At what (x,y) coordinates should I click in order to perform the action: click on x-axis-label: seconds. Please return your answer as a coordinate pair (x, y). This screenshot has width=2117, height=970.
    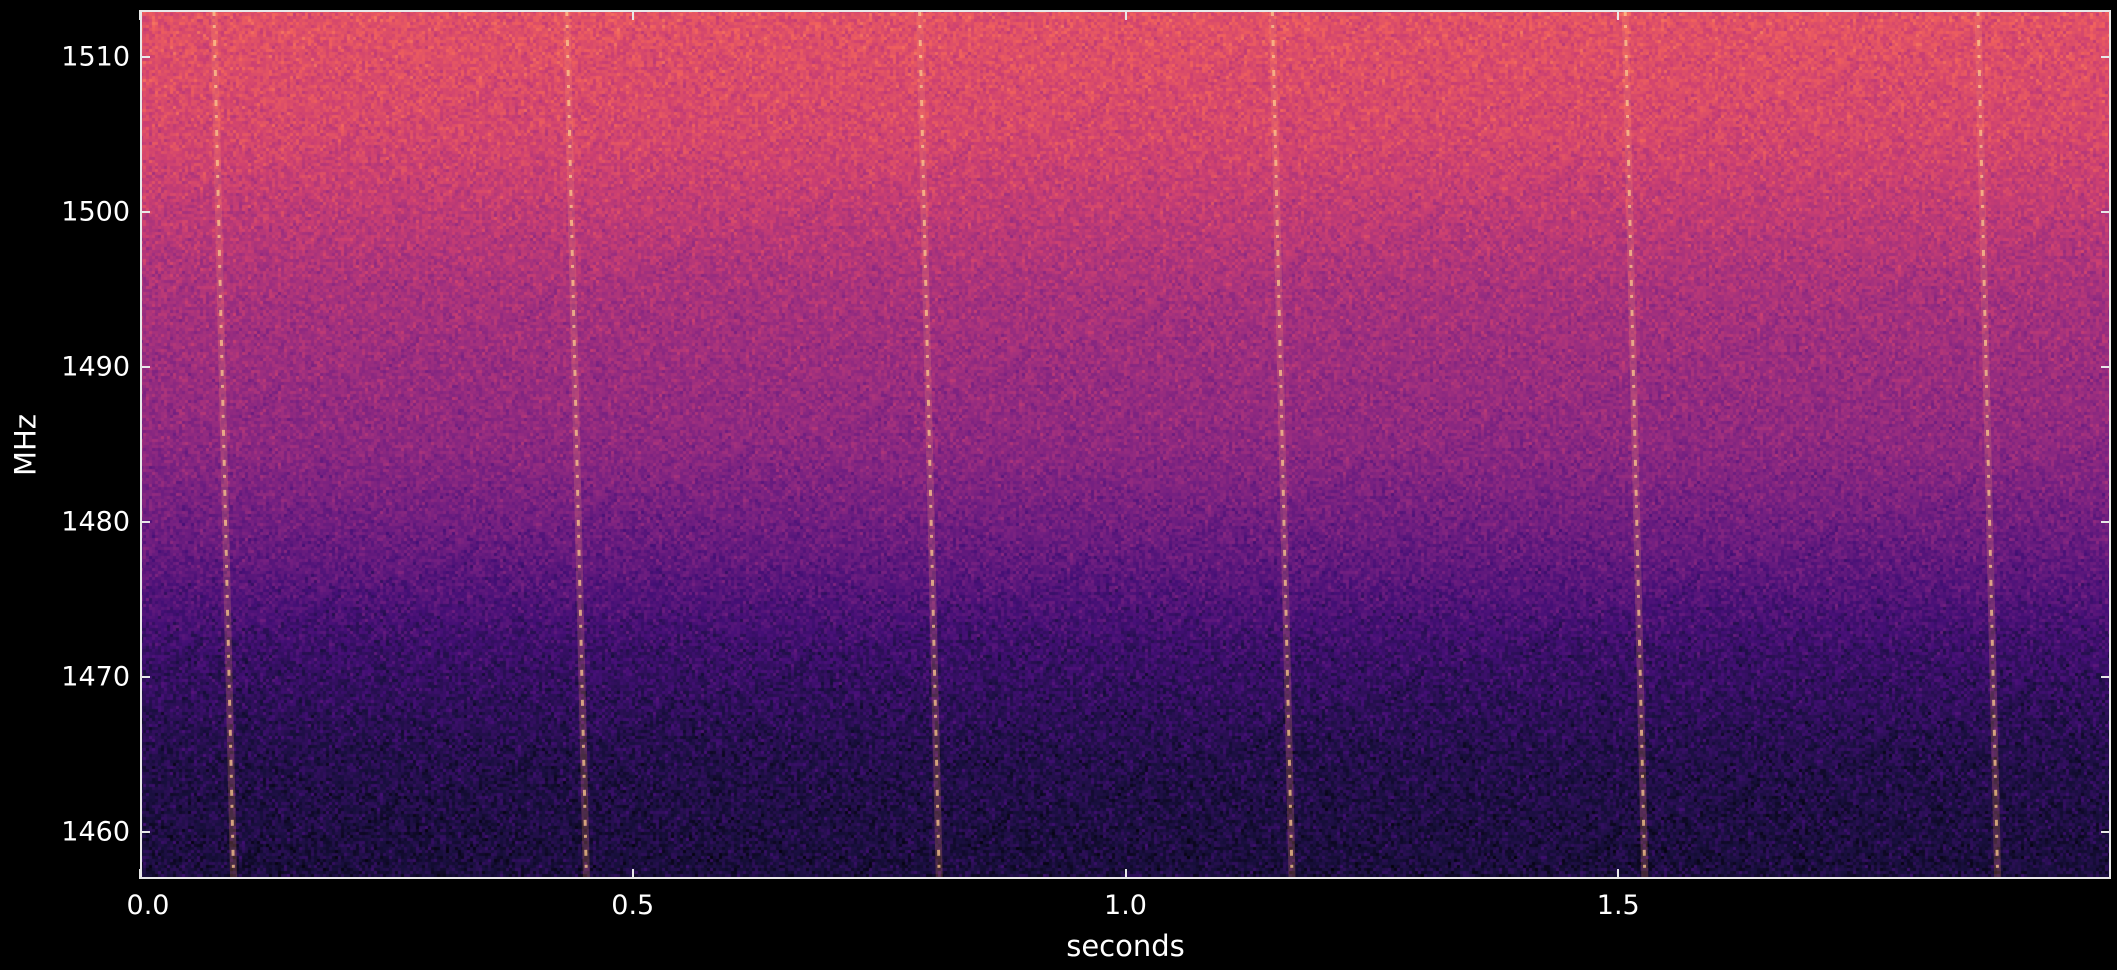
    Looking at the image, I should click on (1125, 946).